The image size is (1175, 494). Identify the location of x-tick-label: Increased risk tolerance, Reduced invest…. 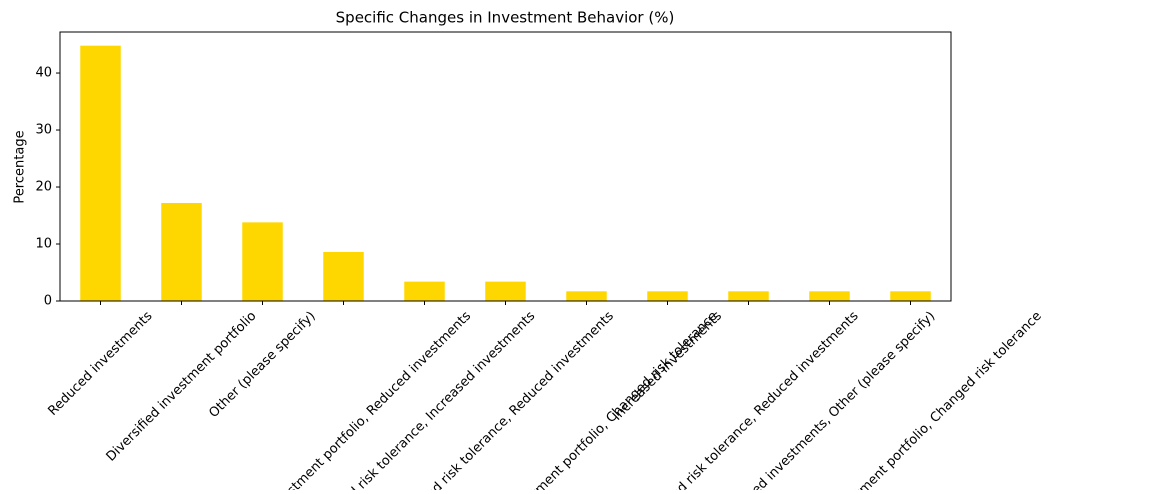
(748, 399).